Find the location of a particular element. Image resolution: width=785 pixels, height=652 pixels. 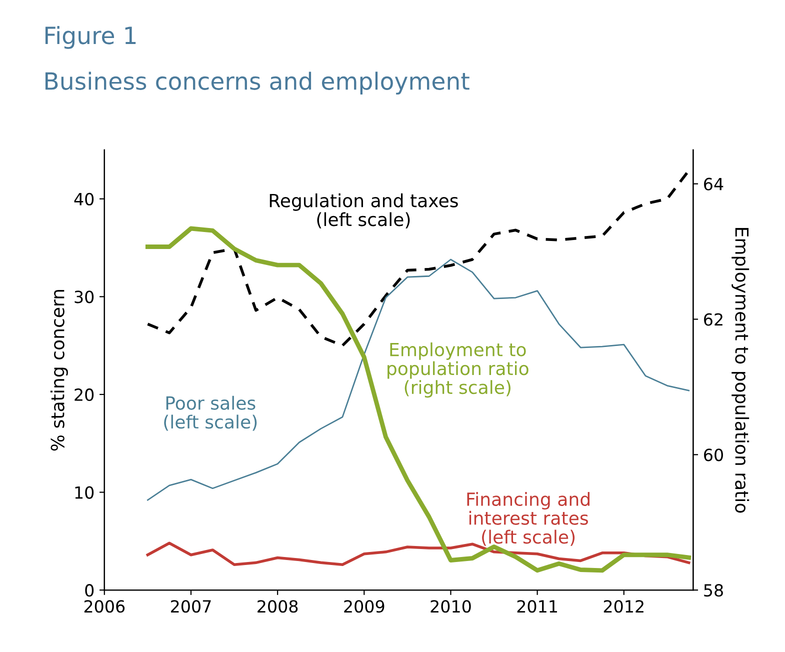

y2-tick-label: 60 is located at coordinates (713, 455).